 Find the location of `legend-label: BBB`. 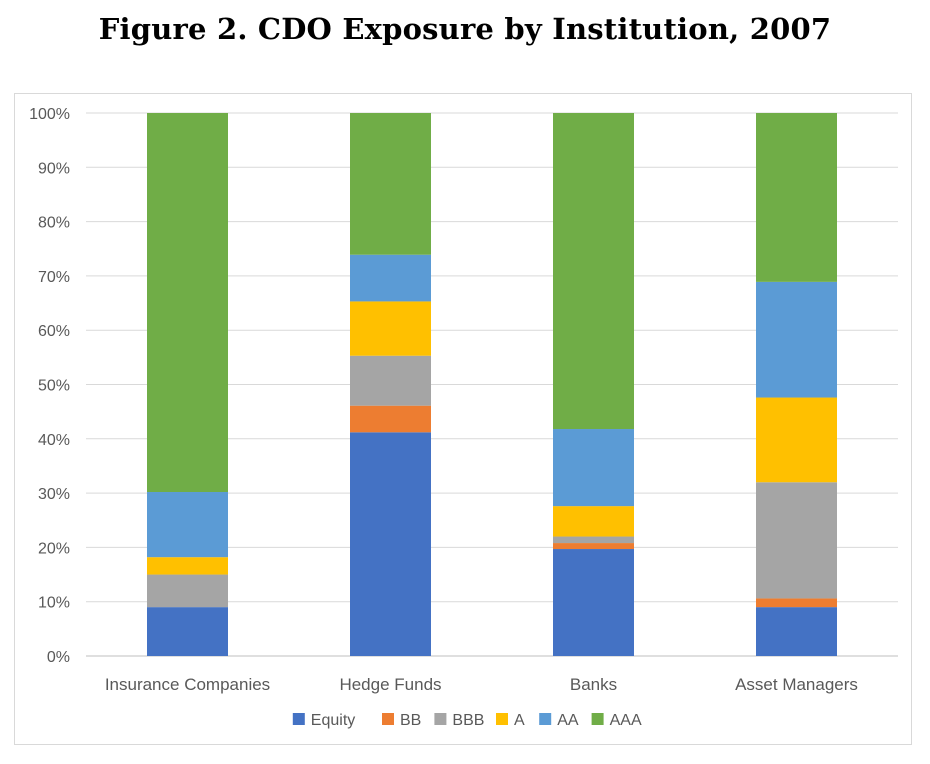

legend-label: BBB is located at coordinates (468, 720).